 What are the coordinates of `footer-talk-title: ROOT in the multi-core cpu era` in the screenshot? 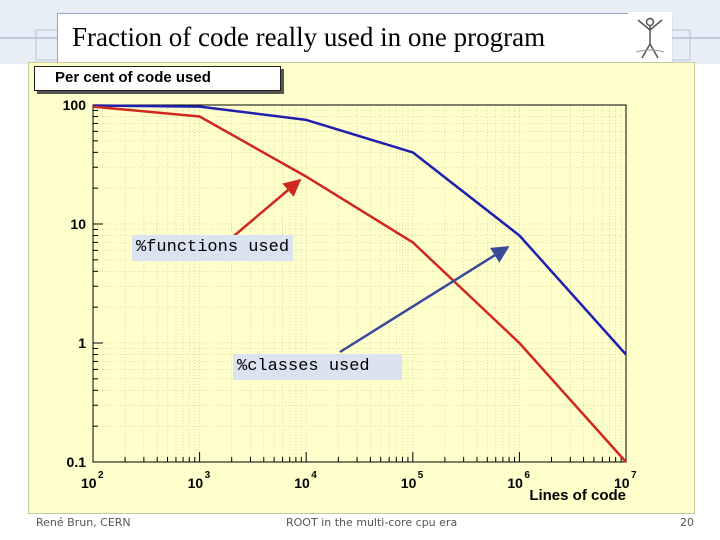 It's located at (372, 522).